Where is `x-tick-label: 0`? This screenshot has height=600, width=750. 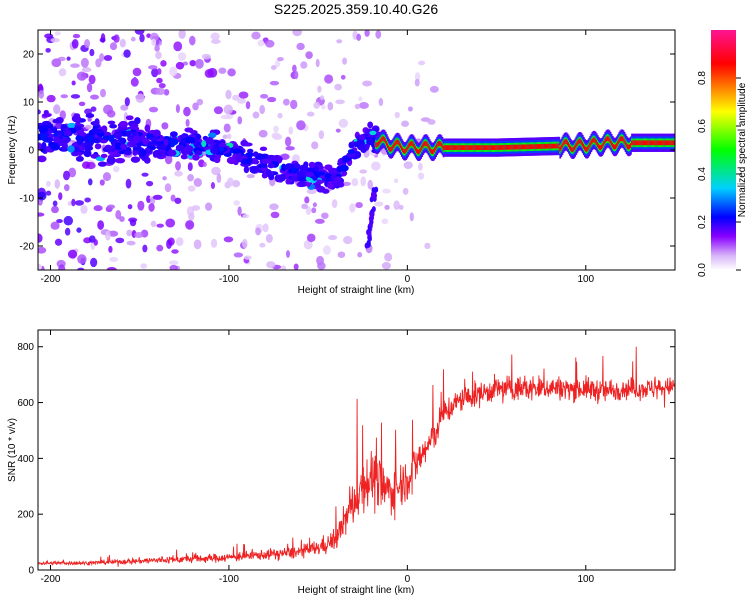 x-tick-label: 0 is located at coordinates (408, 279).